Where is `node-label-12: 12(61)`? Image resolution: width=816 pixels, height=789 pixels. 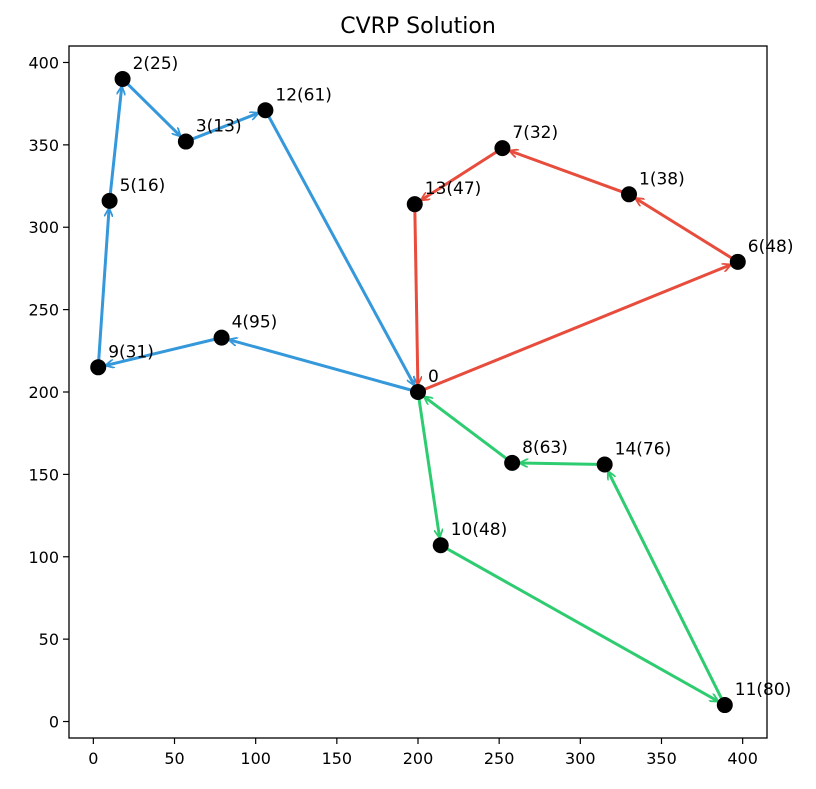
node-label-12: 12(61) is located at coordinates (303, 95).